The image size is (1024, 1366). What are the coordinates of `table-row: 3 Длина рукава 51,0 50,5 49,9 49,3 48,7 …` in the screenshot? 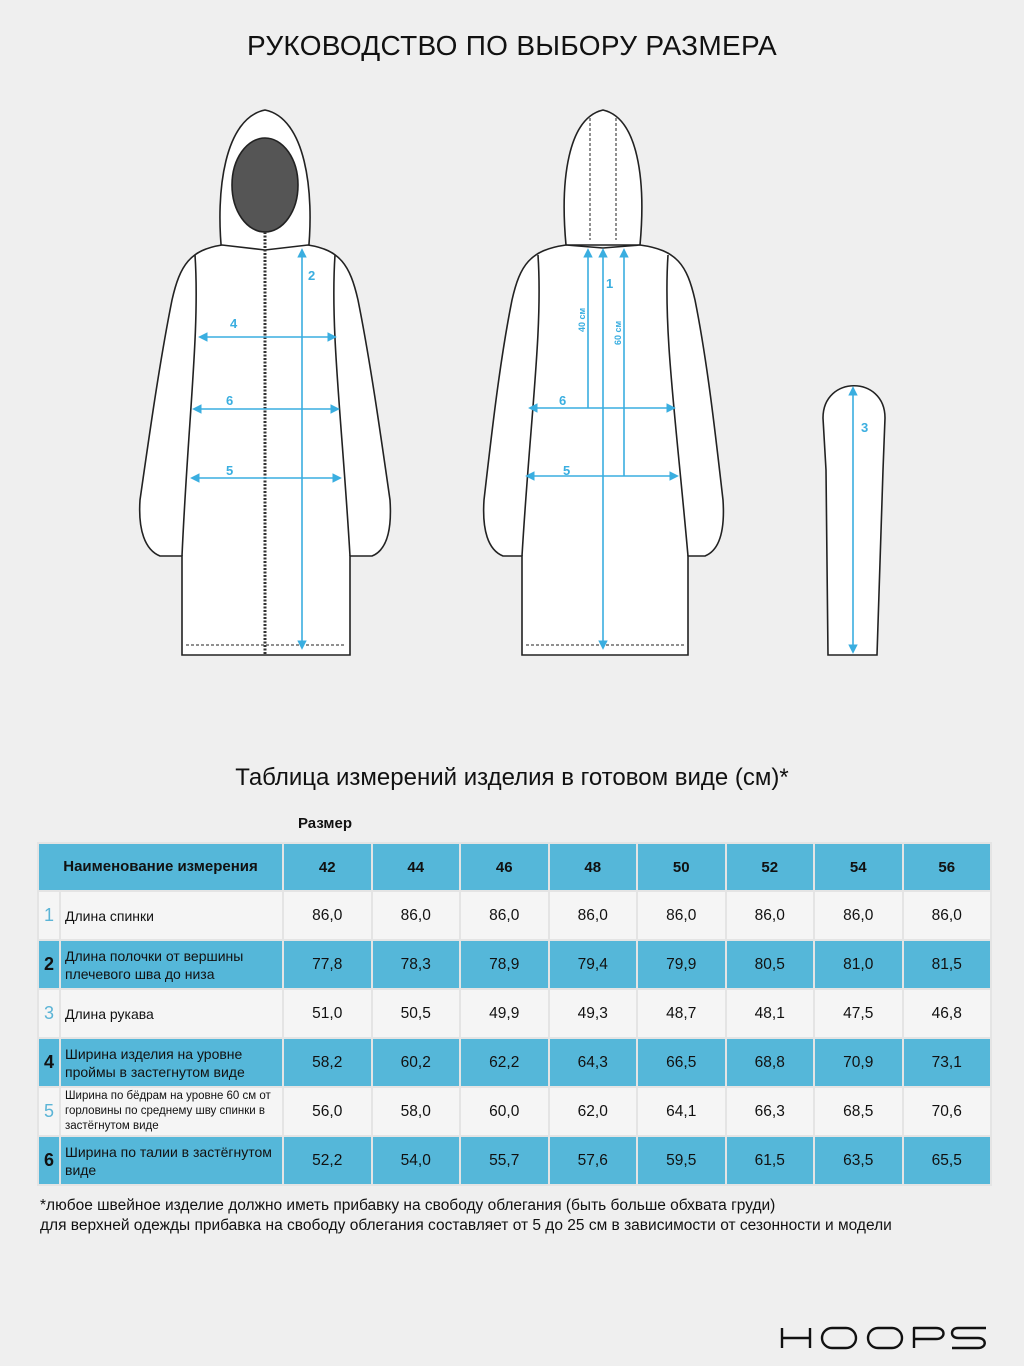 It's located at (514, 1013).